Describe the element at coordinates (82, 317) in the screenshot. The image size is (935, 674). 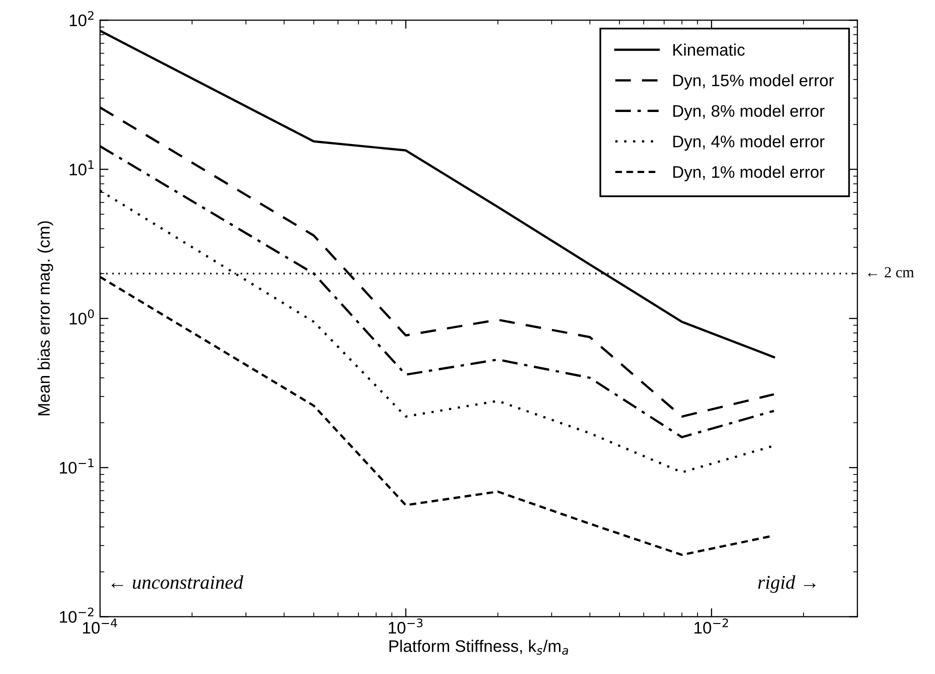
I see `y-tick-label: 10$^{0}$` at that location.